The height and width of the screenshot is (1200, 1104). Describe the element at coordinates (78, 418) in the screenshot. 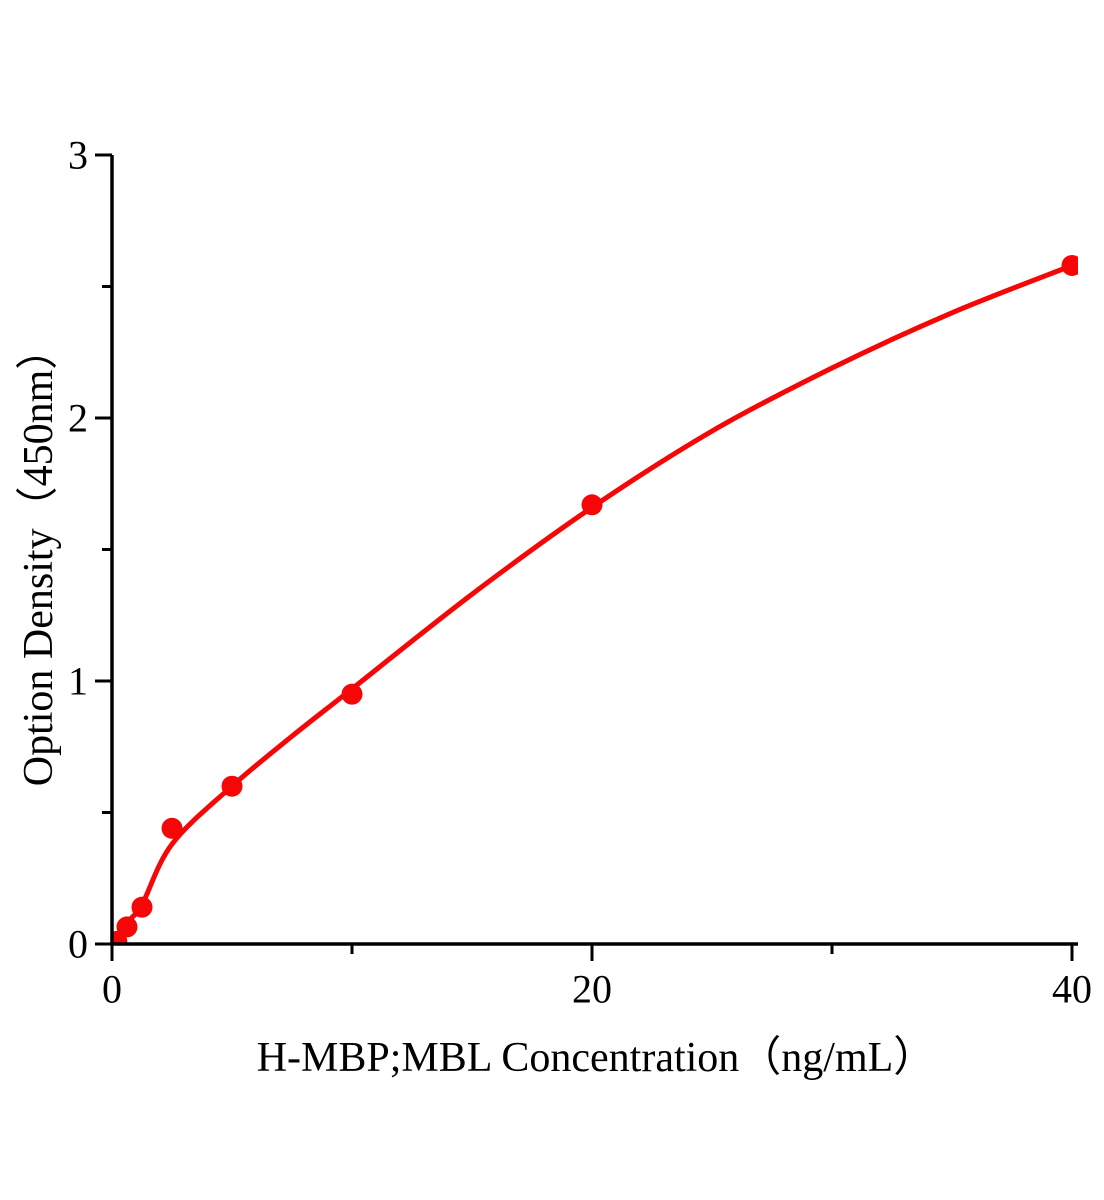

I see `y-tick-label: 2` at that location.